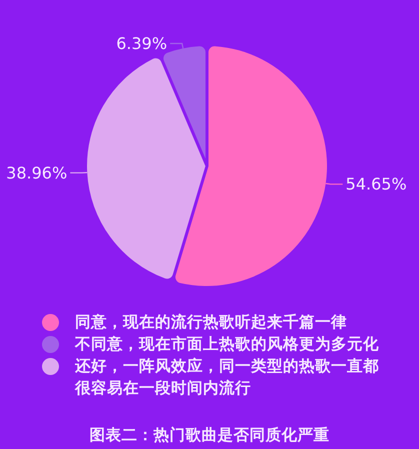  Describe the element at coordinates (209, 435) in the screenshot. I see `title: 图表二：热门歌曲是否同质化严重` at that location.